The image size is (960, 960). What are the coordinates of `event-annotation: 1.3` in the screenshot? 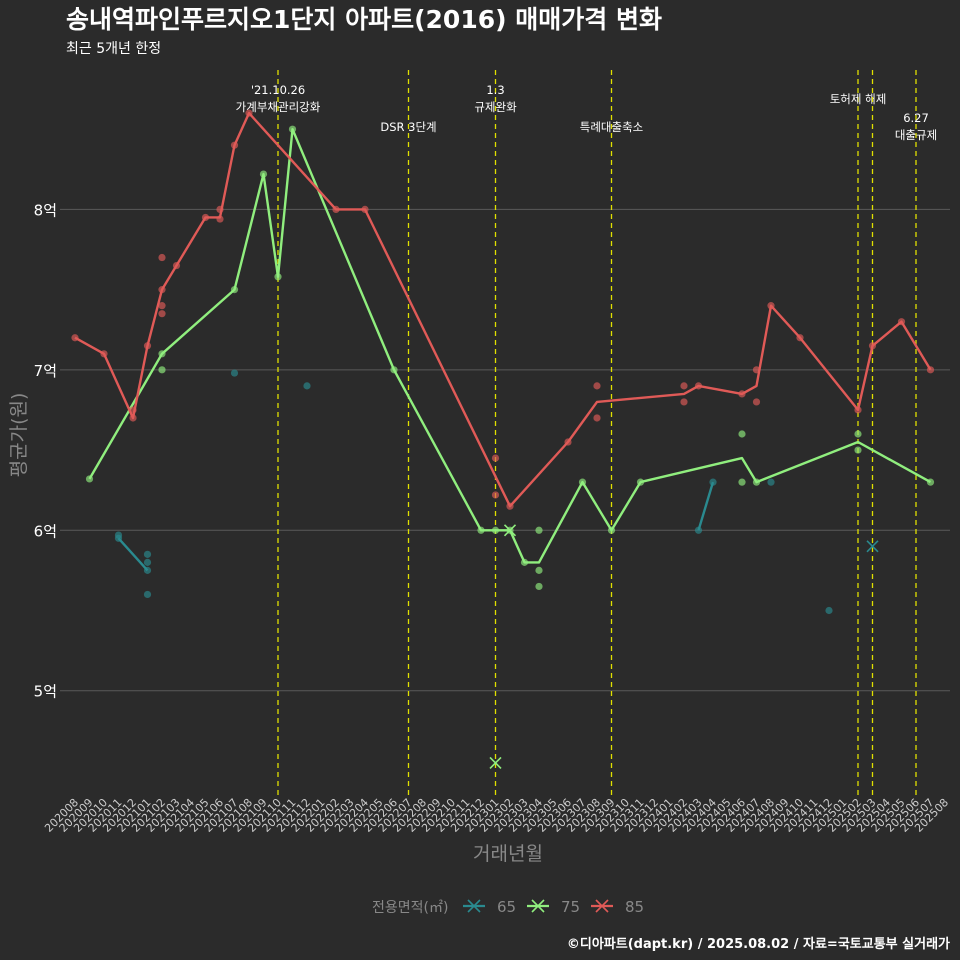 It's located at (495, 90).